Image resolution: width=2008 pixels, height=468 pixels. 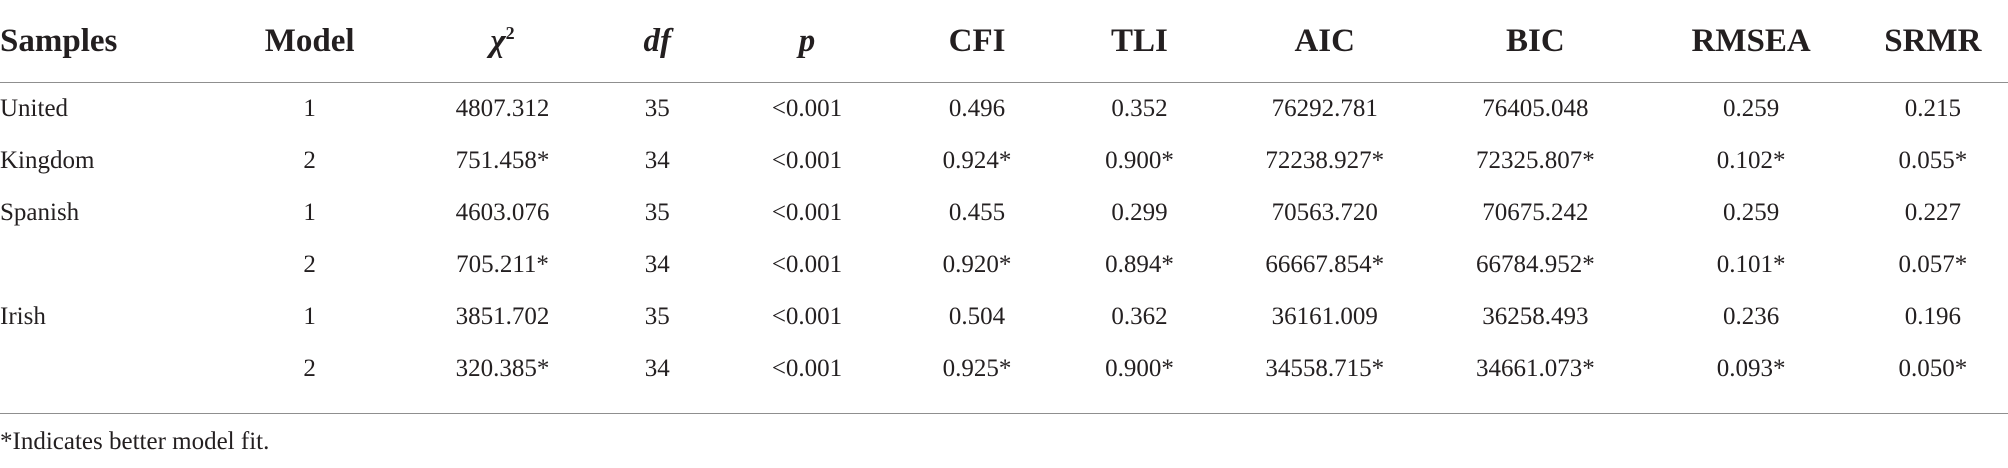 What do you see at coordinates (1535, 316) in the screenshot?
I see `cell-bic: 36258.493` at bounding box center [1535, 316].